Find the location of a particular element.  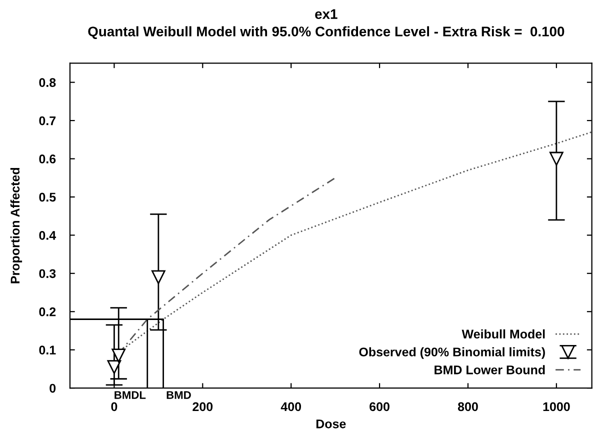

x-tick-label: 800 is located at coordinates (468, 407).